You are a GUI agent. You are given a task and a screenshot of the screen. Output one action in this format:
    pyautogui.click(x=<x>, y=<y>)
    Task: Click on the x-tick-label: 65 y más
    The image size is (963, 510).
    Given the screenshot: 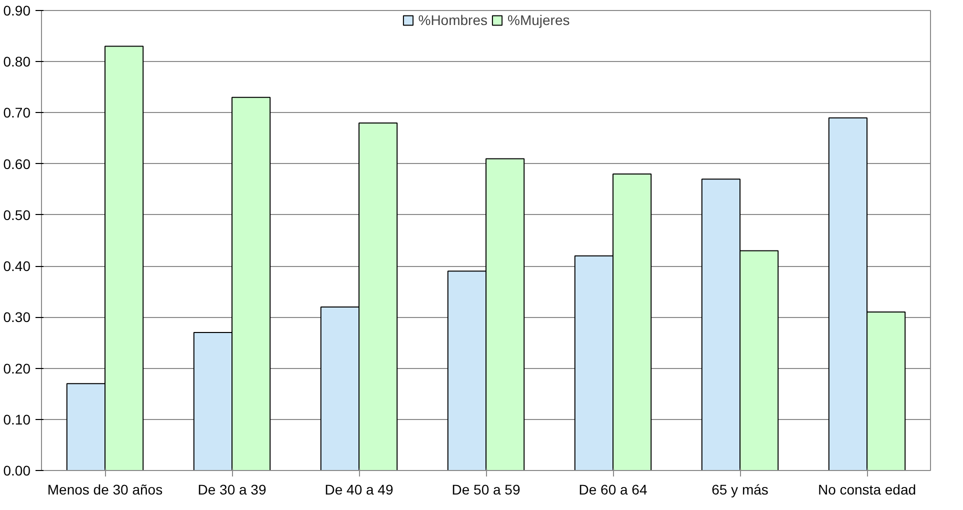 What is the action you would take?
    pyautogui.click(x=740, y=490)
    